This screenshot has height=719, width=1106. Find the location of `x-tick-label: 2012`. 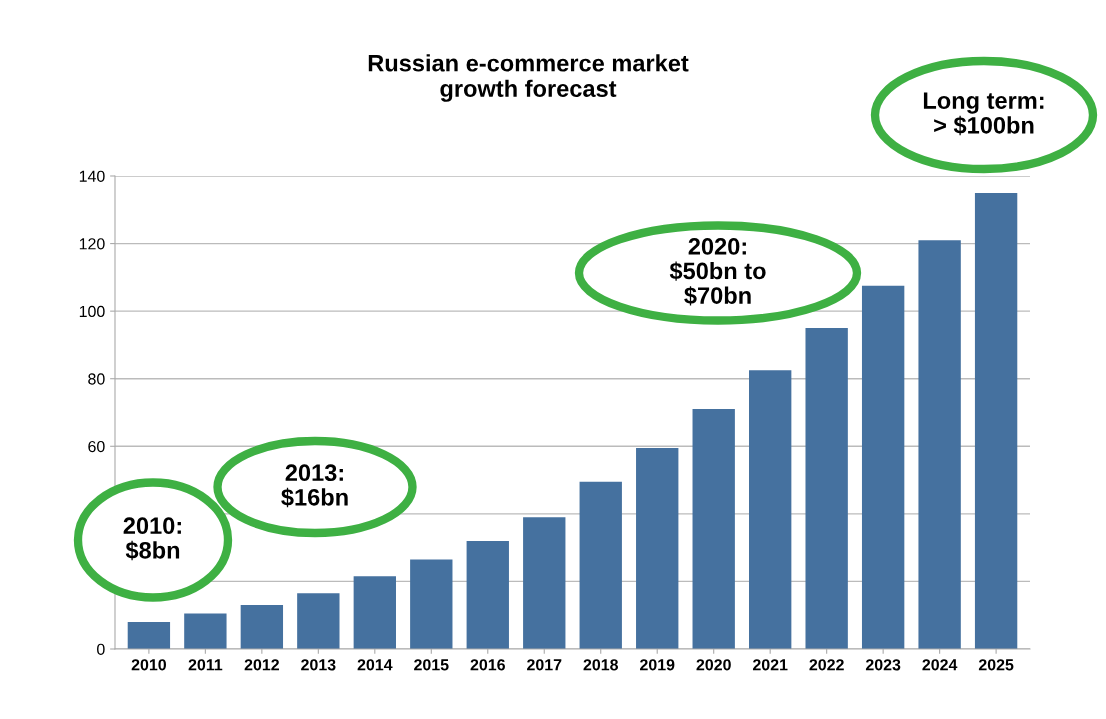

x-tick-label: 2012 is located at coordinates (261, 665).